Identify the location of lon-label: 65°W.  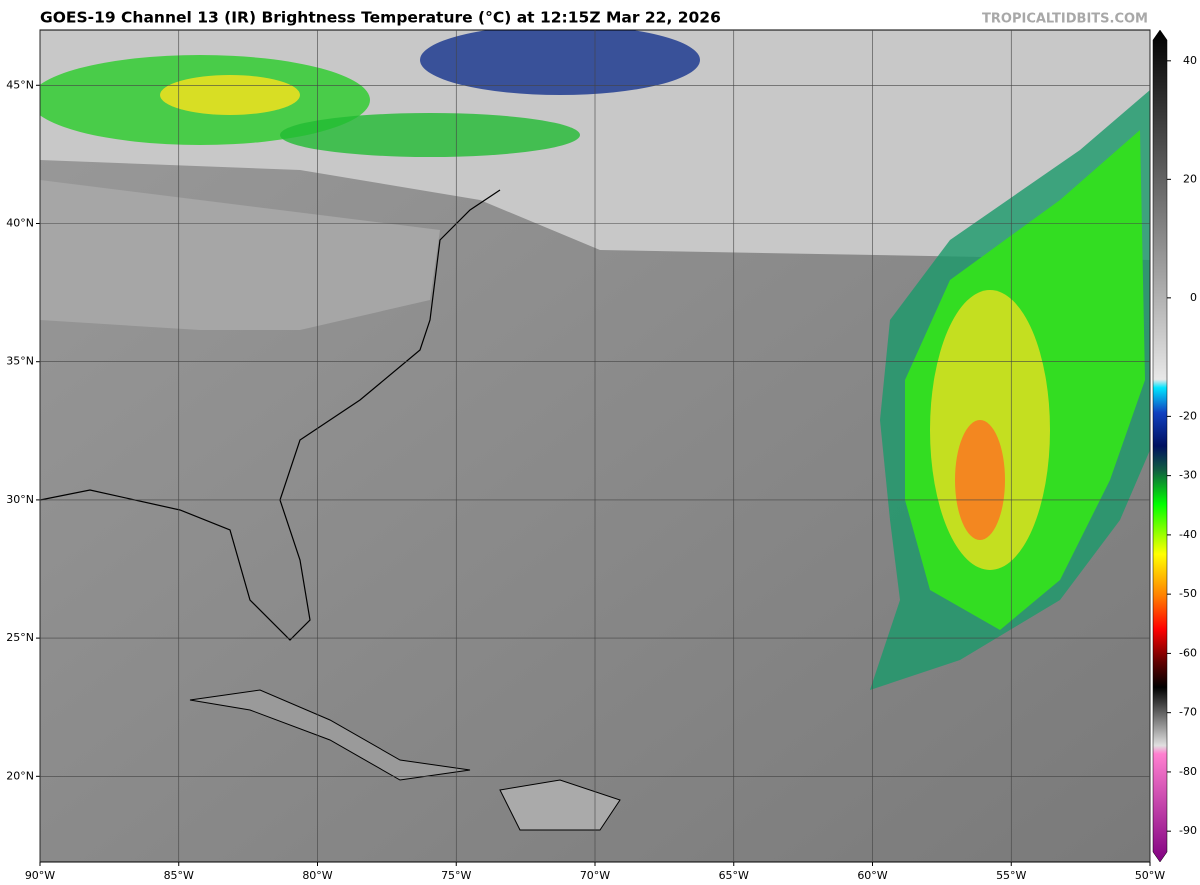
(734, 875).